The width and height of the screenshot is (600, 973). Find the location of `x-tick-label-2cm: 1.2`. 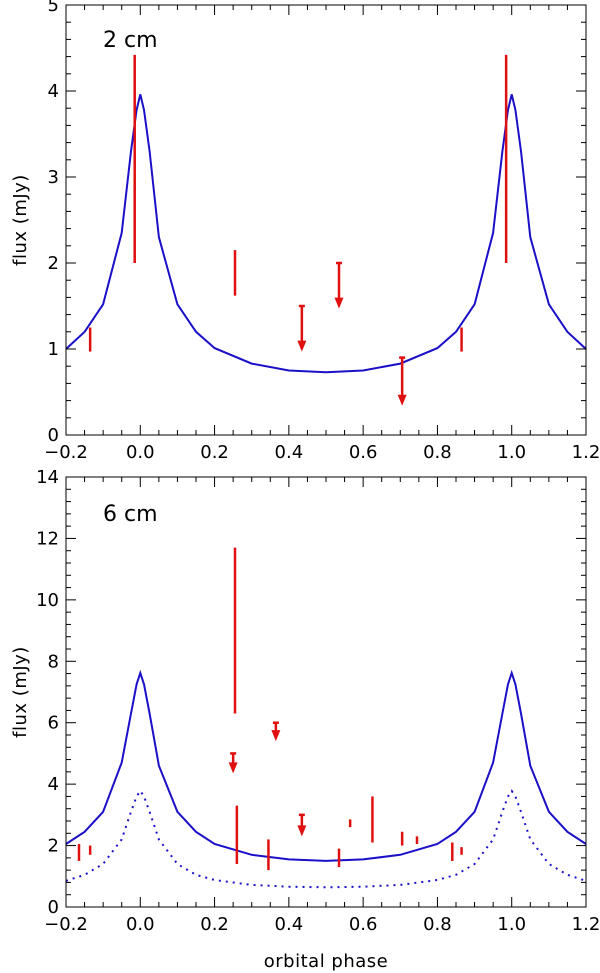

x-tick-label-2cm: 1.2 is located at coordinates (586, 452).